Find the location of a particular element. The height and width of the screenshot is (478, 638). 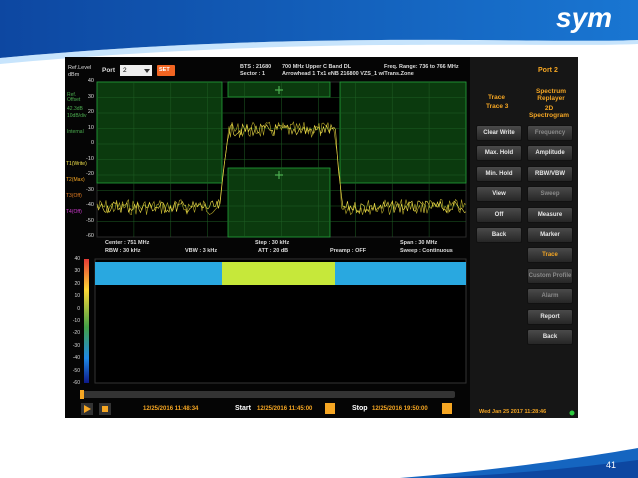

menu-button: Frequency is located at coordinates (550, 133).